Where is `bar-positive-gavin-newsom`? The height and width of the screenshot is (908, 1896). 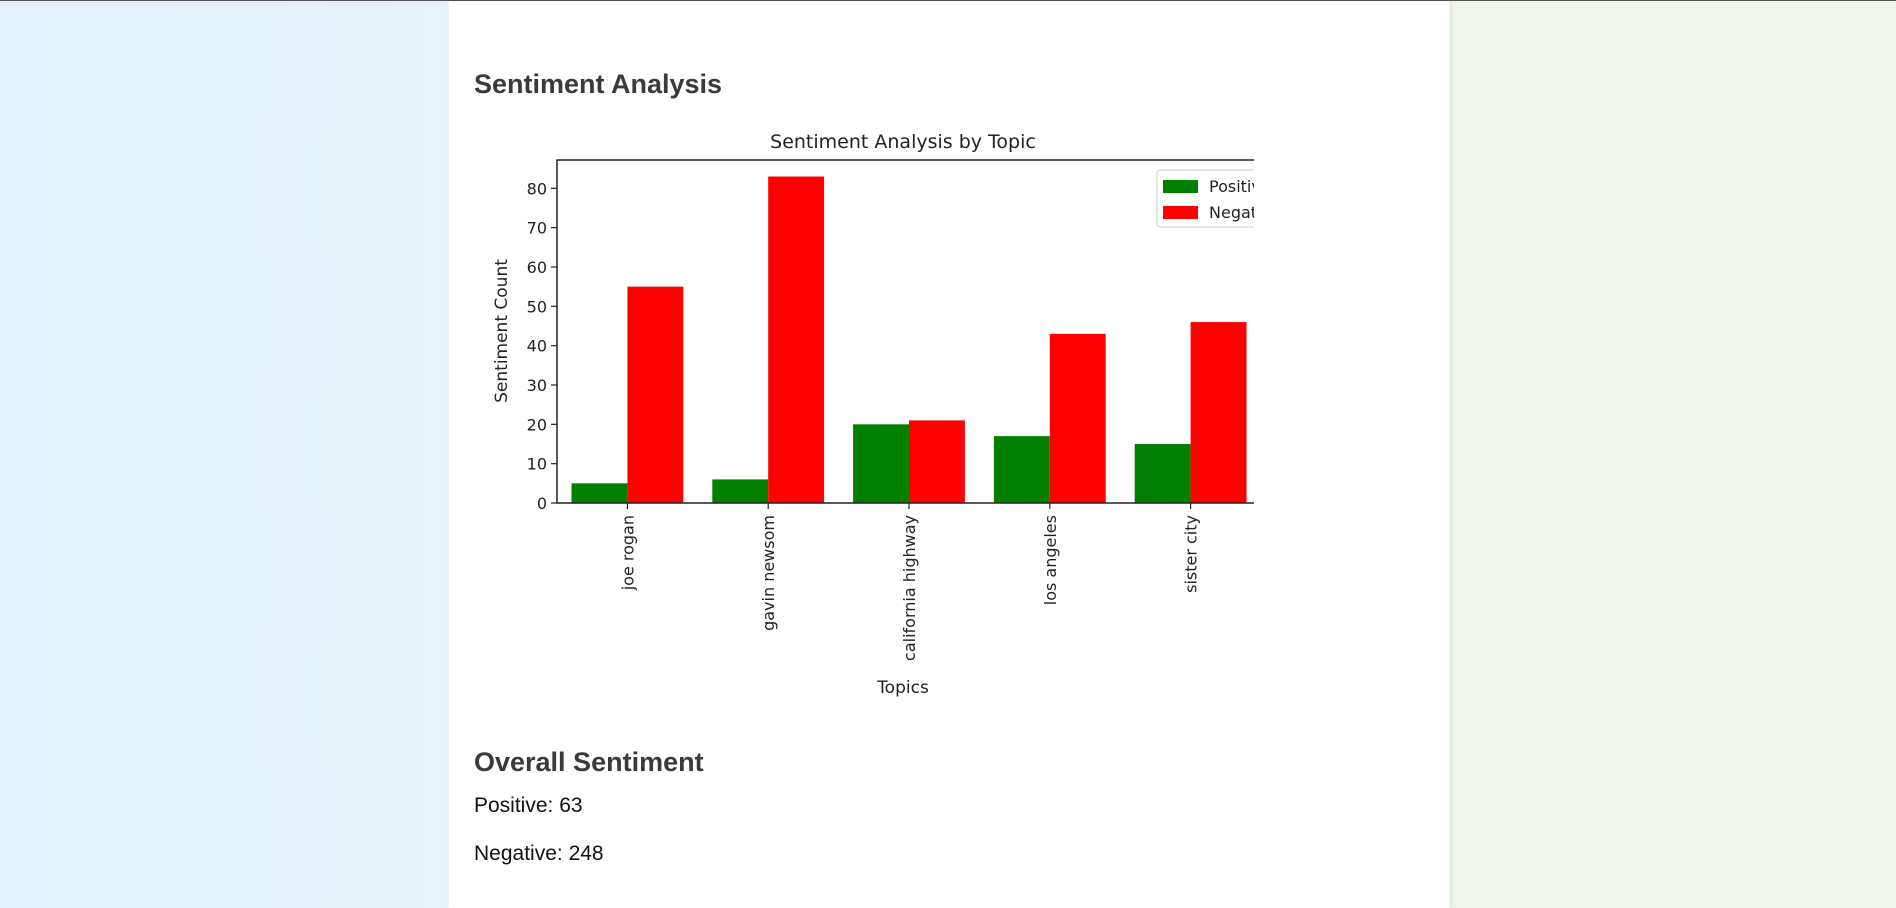
bar-positive-gavin-newsom is located at coordinates (740, 491).